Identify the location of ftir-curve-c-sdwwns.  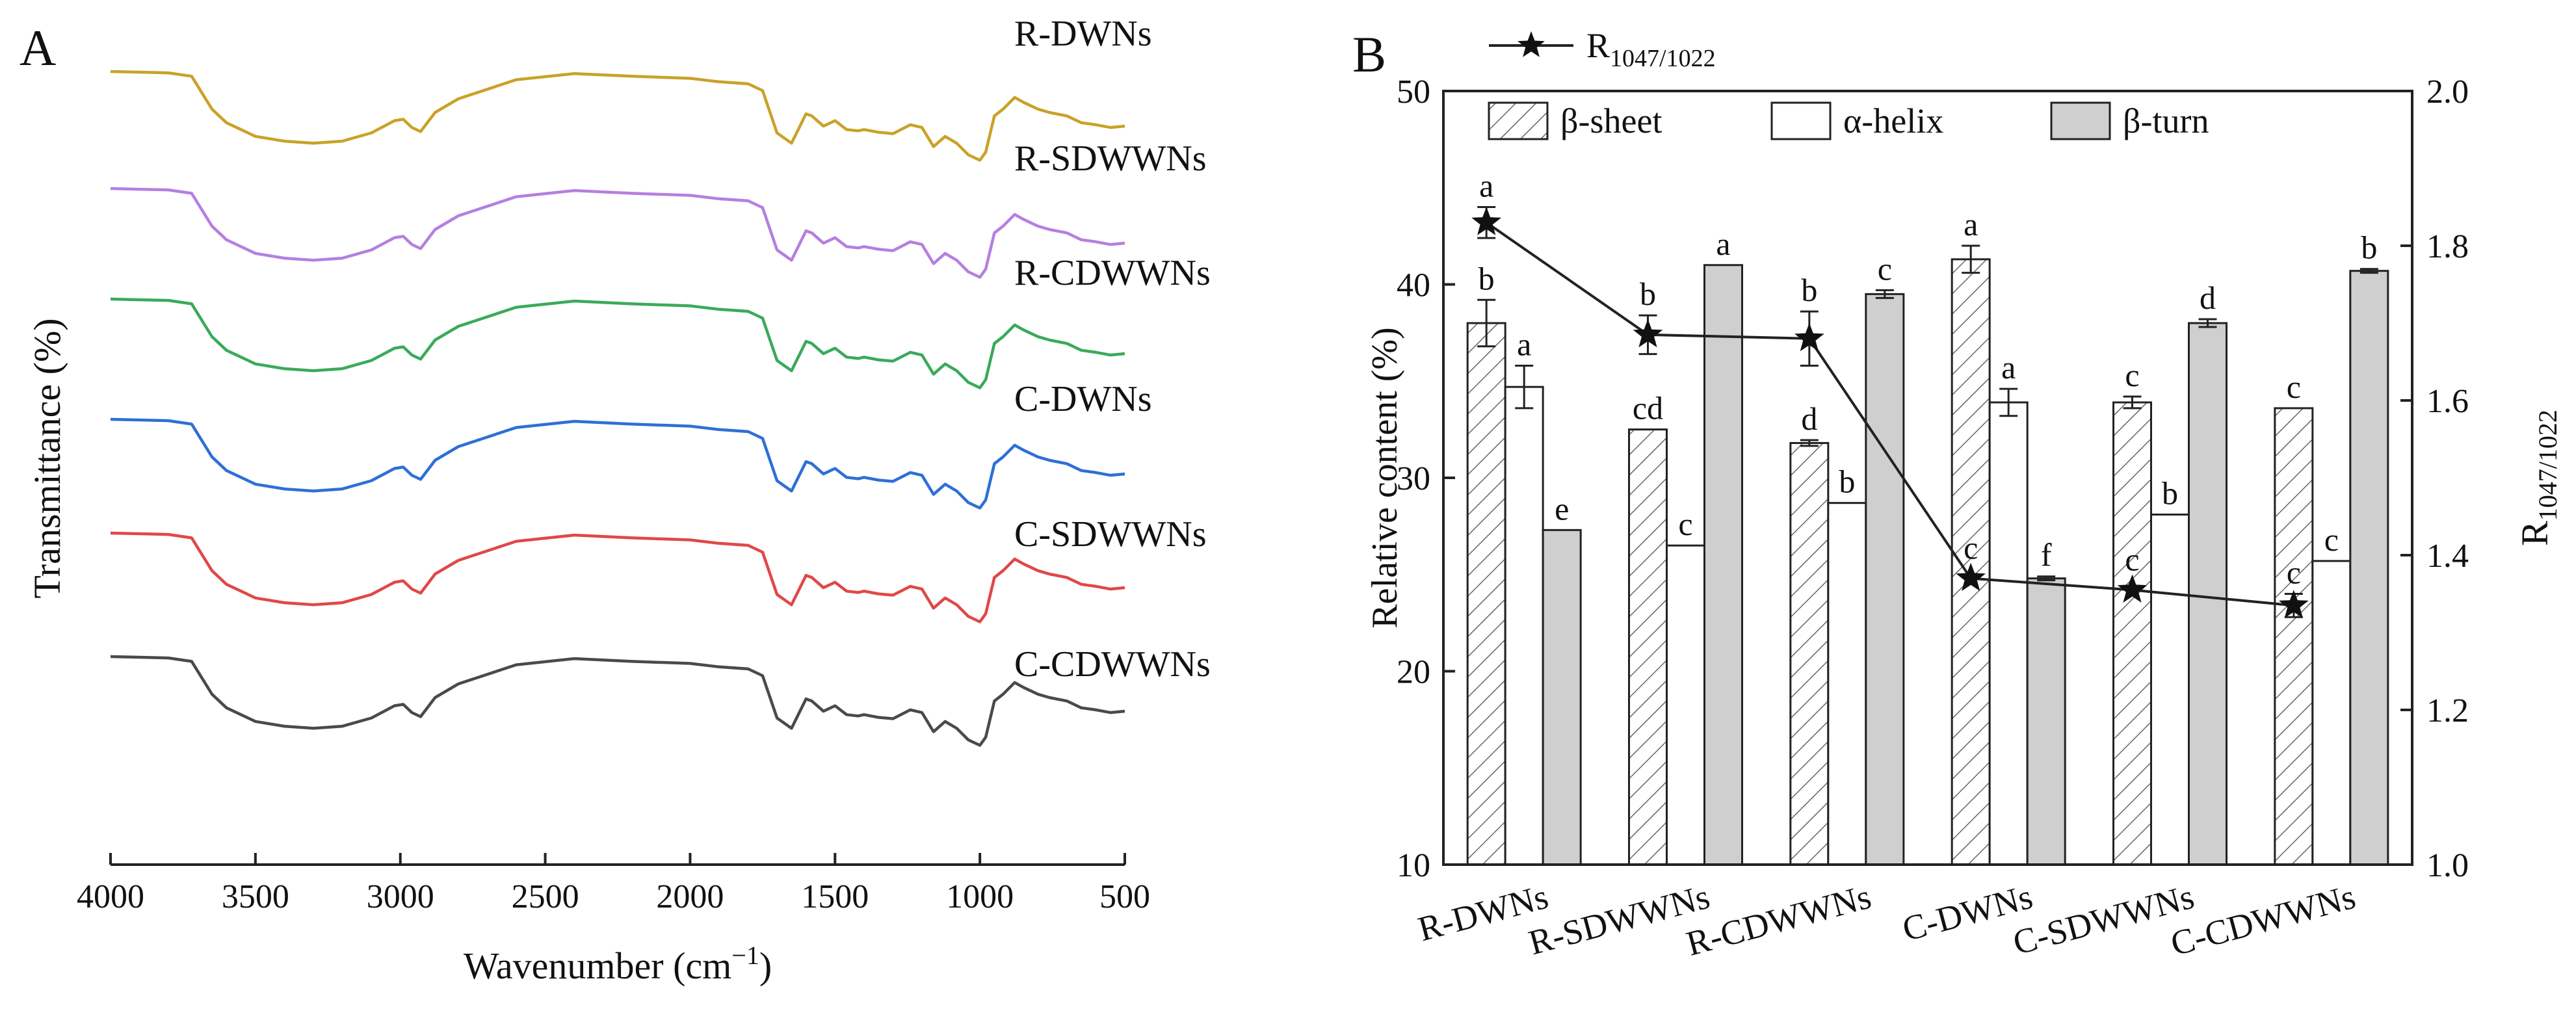
(617, 577).